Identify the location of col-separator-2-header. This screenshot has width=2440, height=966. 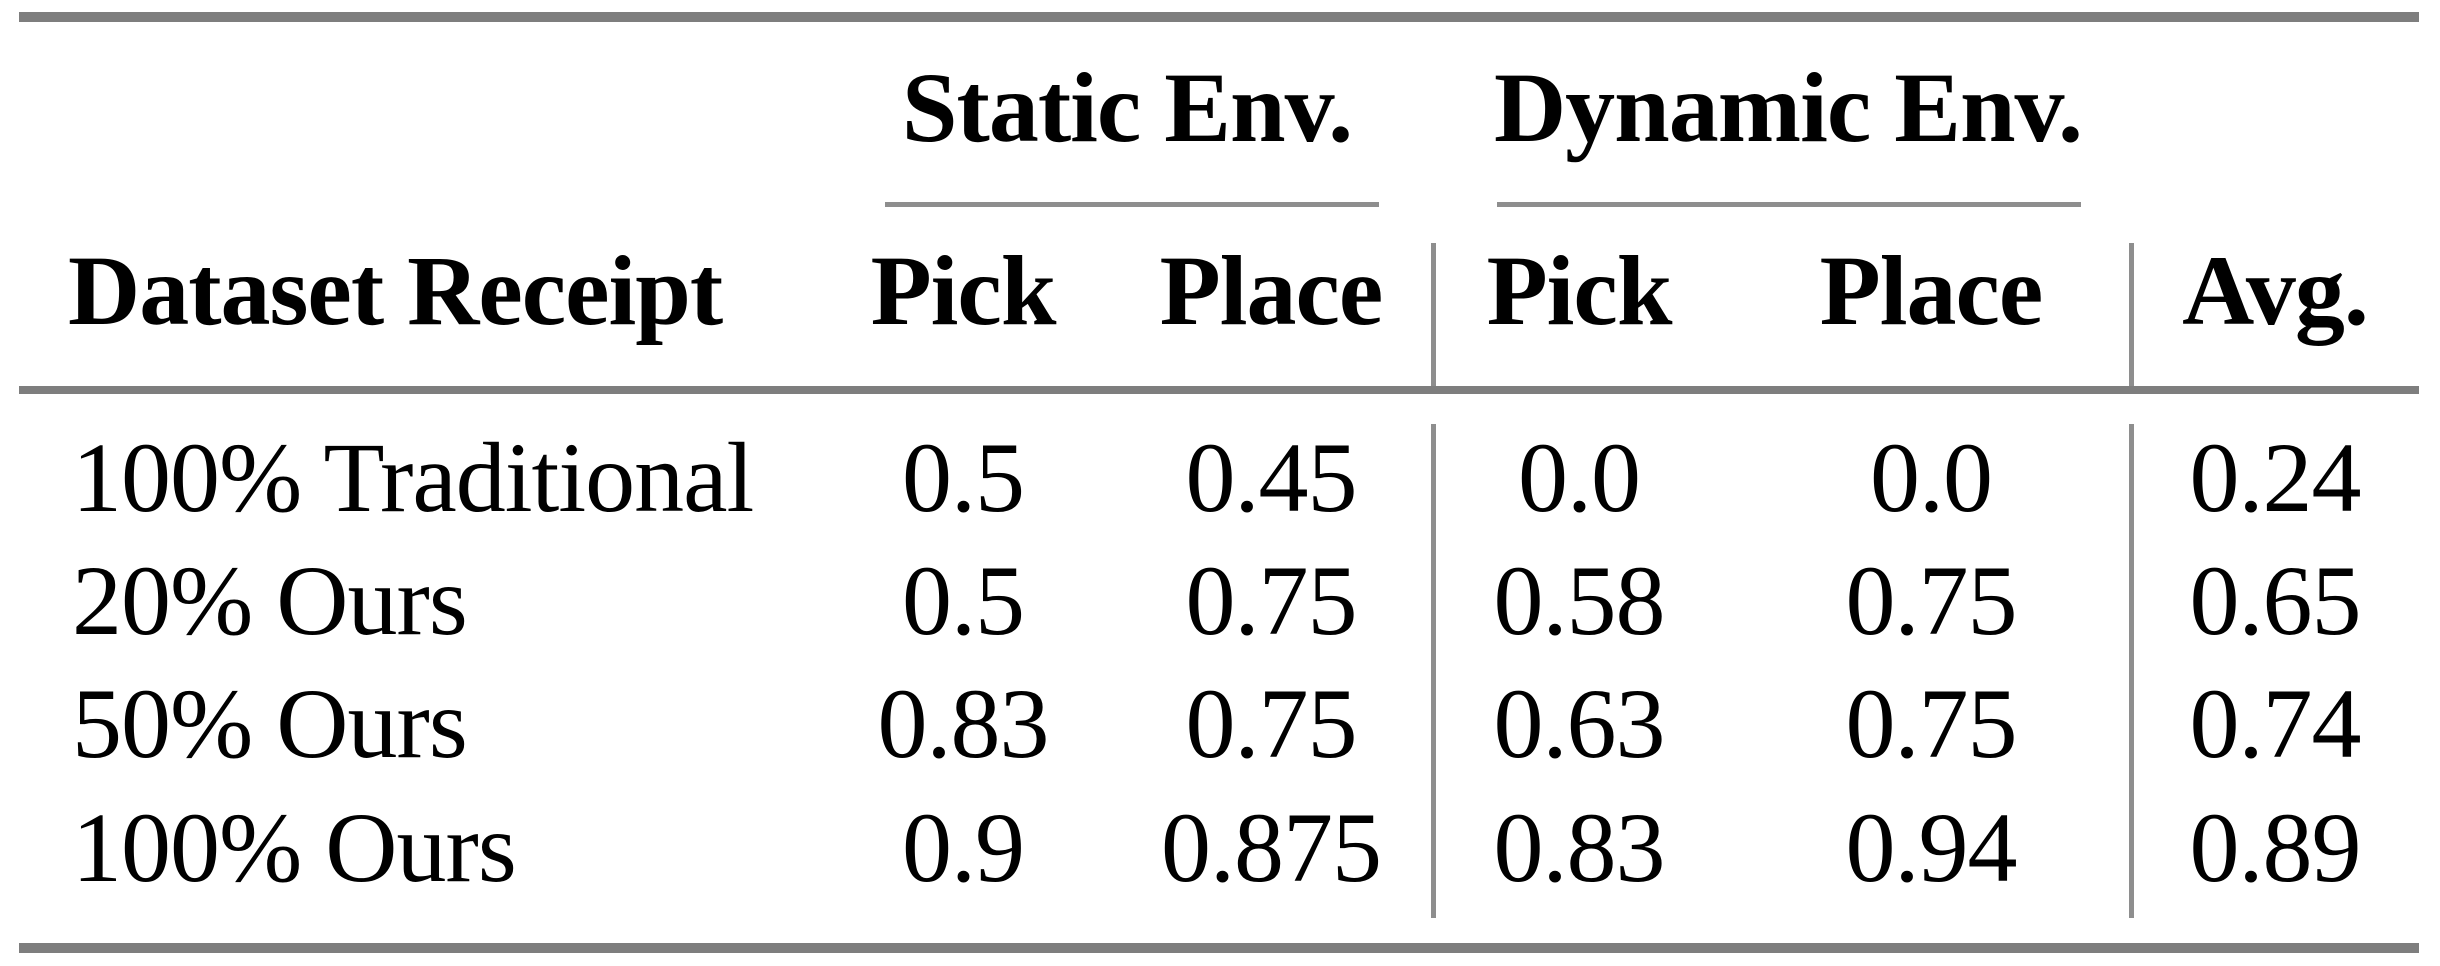
(2131, 314).